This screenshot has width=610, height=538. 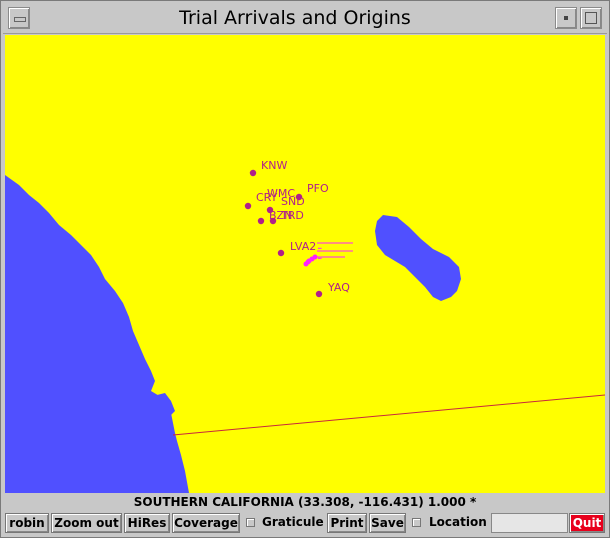 I want to click on graticule-label: Graticule, so click(x=293, y=522).